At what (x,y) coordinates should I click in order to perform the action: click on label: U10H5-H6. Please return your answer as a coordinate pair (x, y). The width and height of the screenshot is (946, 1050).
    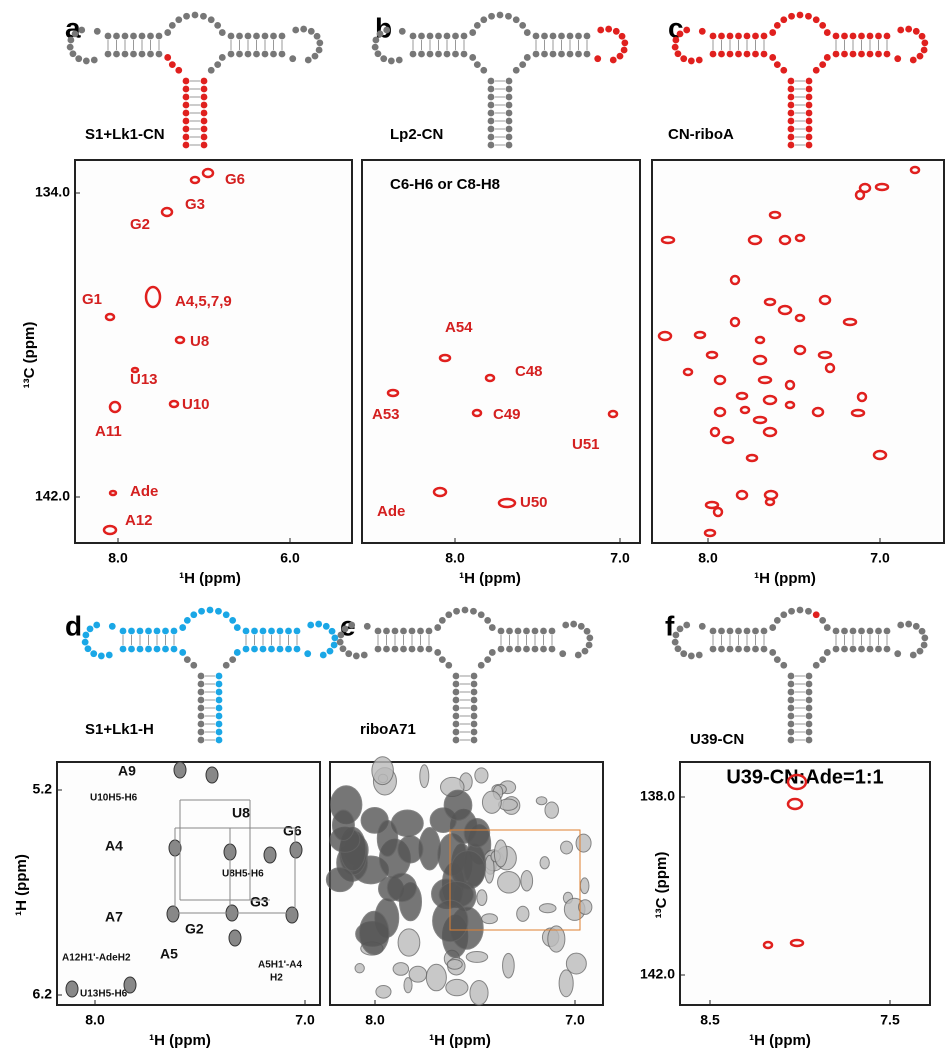
    Looking at the image, I should click on (114, 798).